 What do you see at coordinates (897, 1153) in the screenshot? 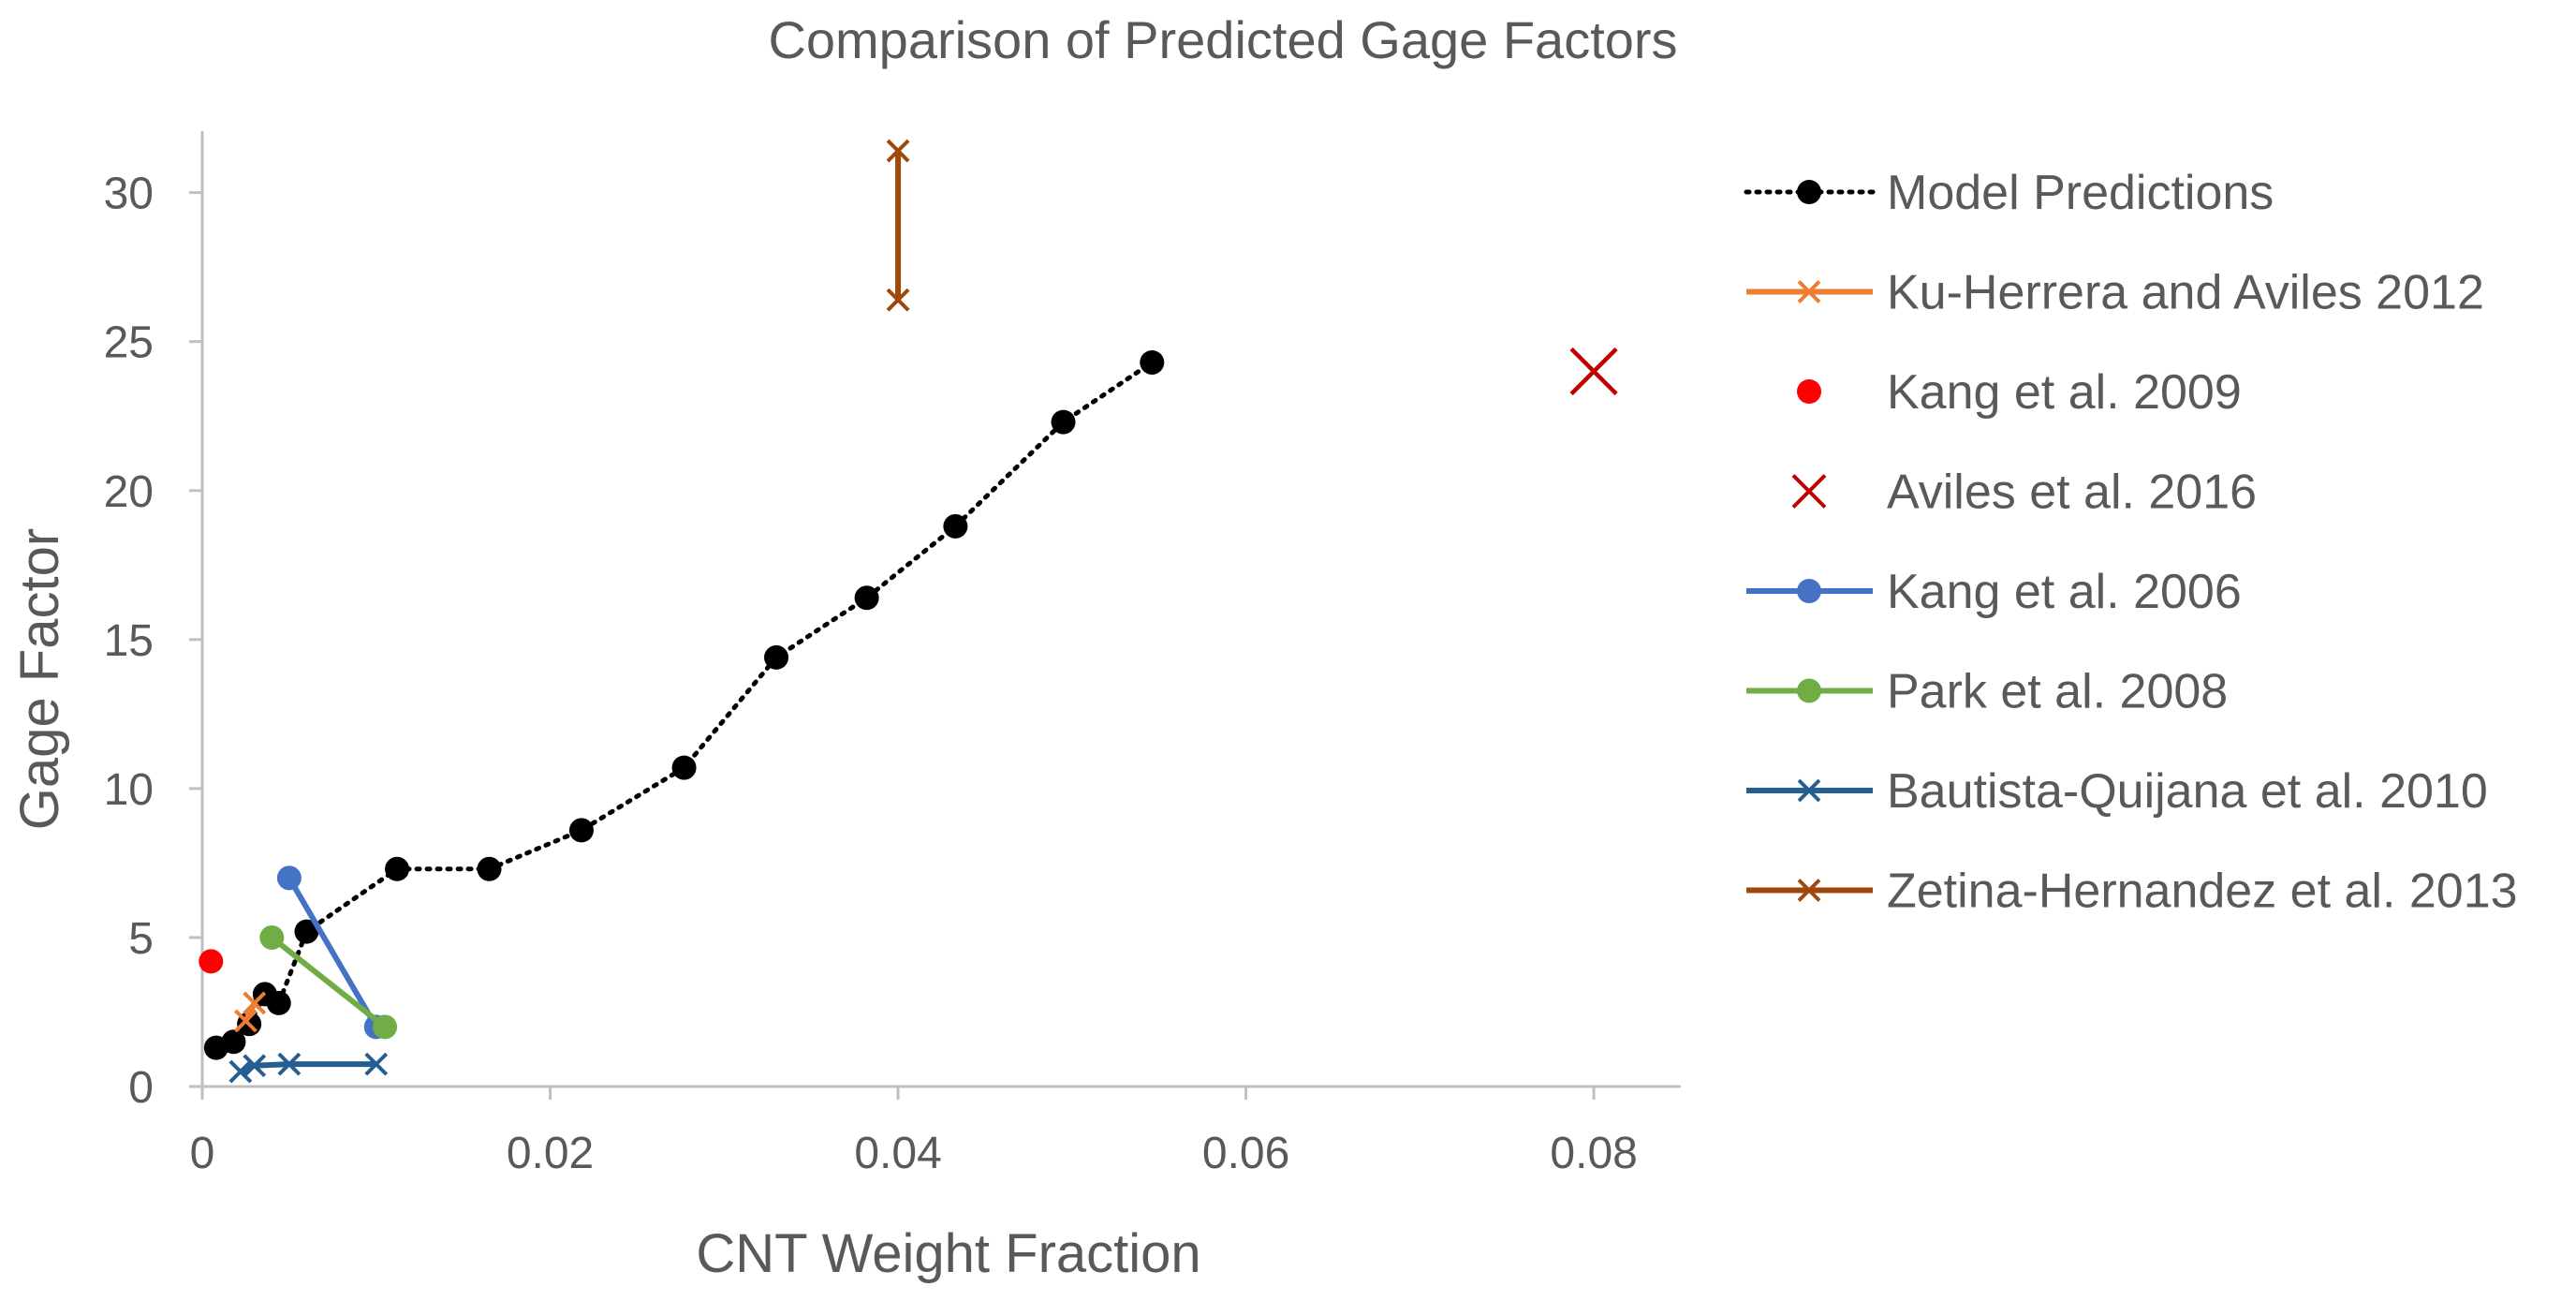
I see `x-tick-label: 0.04` at bounding box center [897, 1153].